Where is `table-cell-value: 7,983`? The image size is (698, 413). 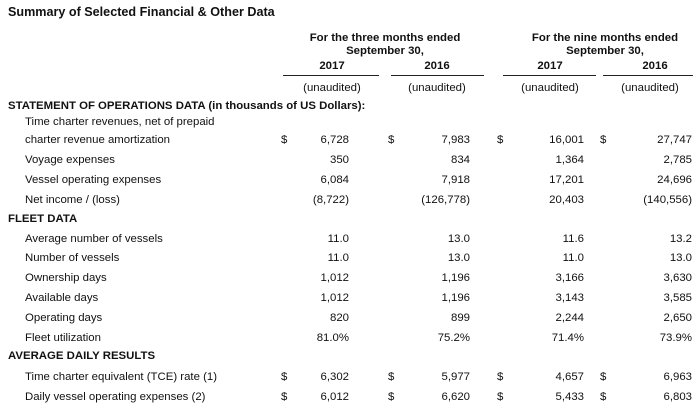 table-cell-value: 7,983 is located at coordinates (455, 140).